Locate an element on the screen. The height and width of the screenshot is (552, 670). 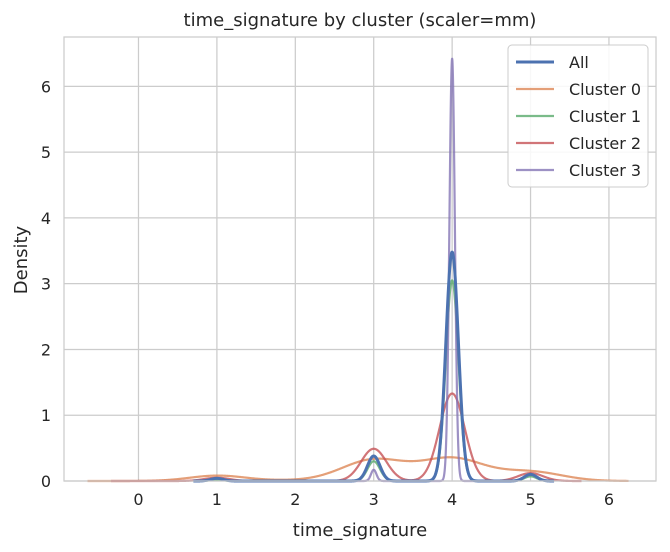
x-axis-label: time_signature is located at coordinates (360, 530).